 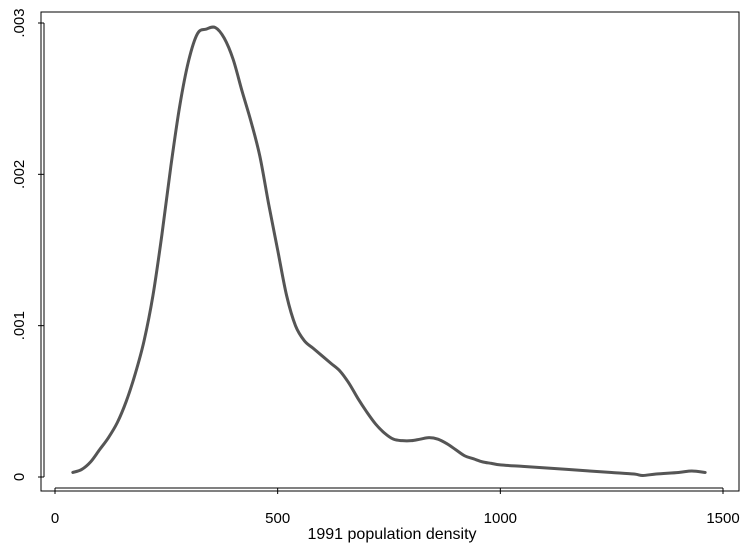 I want to click on x-tick-label: 1000, so click(x=500, y=518).